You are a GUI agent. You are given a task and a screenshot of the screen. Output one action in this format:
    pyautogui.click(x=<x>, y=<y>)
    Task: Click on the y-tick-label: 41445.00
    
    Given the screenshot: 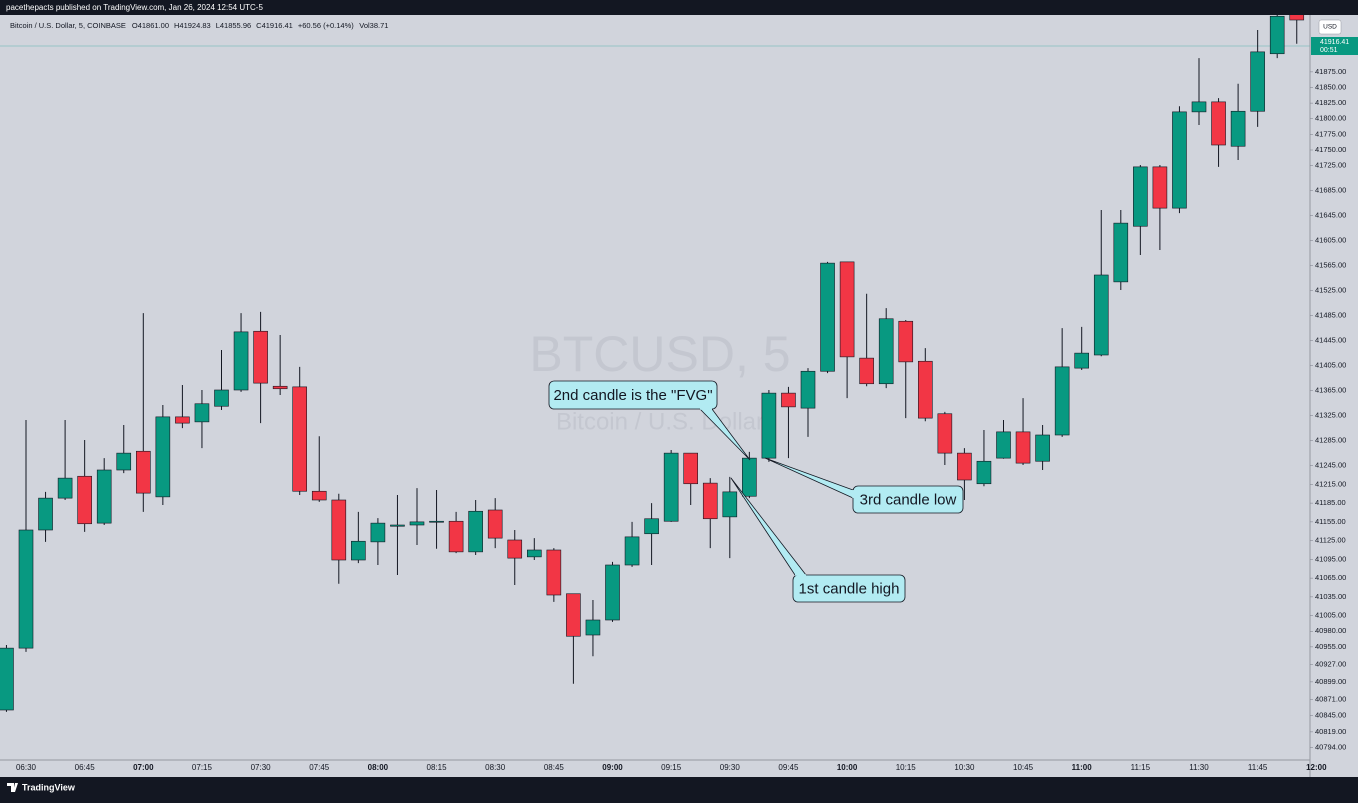 What is the action you would take?
    pyautogui.click(x=1330, y=340)
    